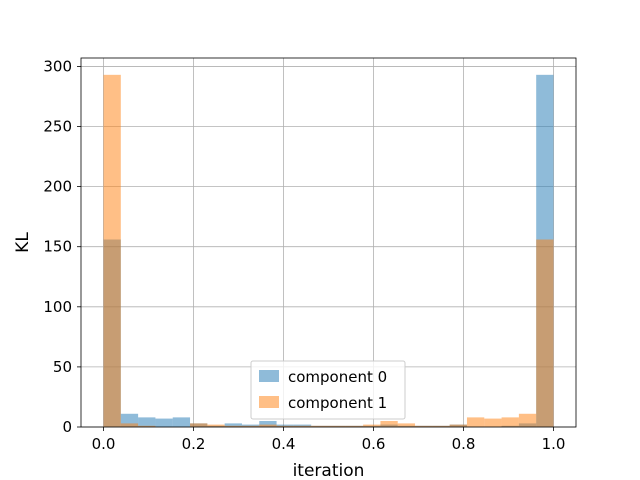 The height and width of the screenshot is (480, 640). Describe the element at coordinates (57, 307) in the screenshot. I see `y-tick-label: 100` at that location.